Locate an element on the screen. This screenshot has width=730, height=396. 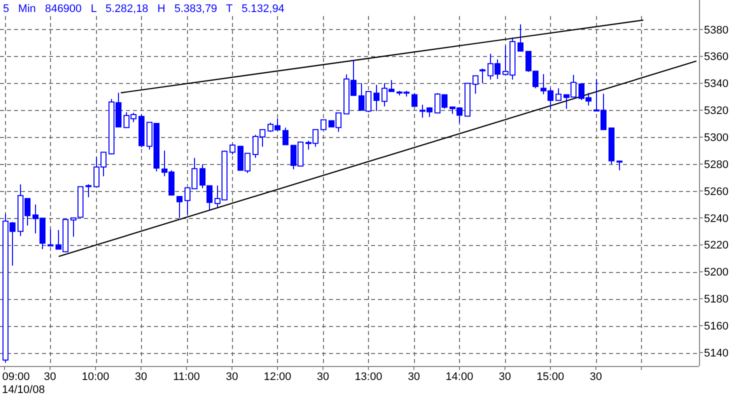
x-tick-label: 12:00 is located at coordinates (278, 377).